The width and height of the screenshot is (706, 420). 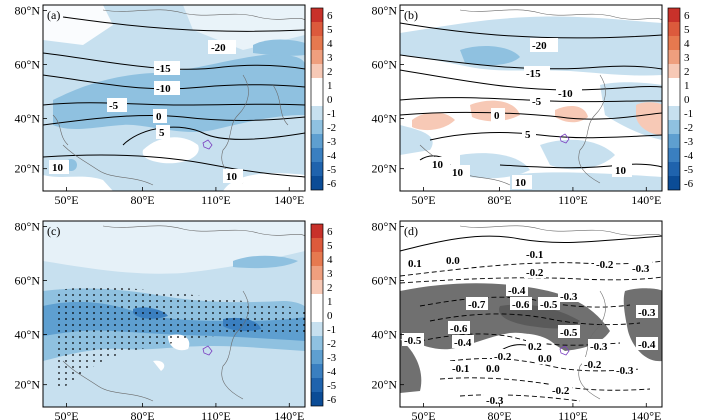 What do you see at coordinates (411, 231) in the screenshot?
I see `panel-label-d: (d)` at bounding box center [411, 231].